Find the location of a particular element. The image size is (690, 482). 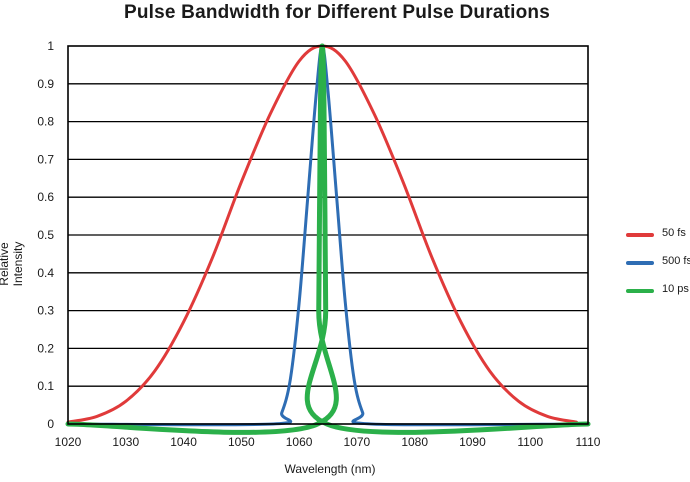

x-tick-label: 1110 is located at coordinates (588, 442).